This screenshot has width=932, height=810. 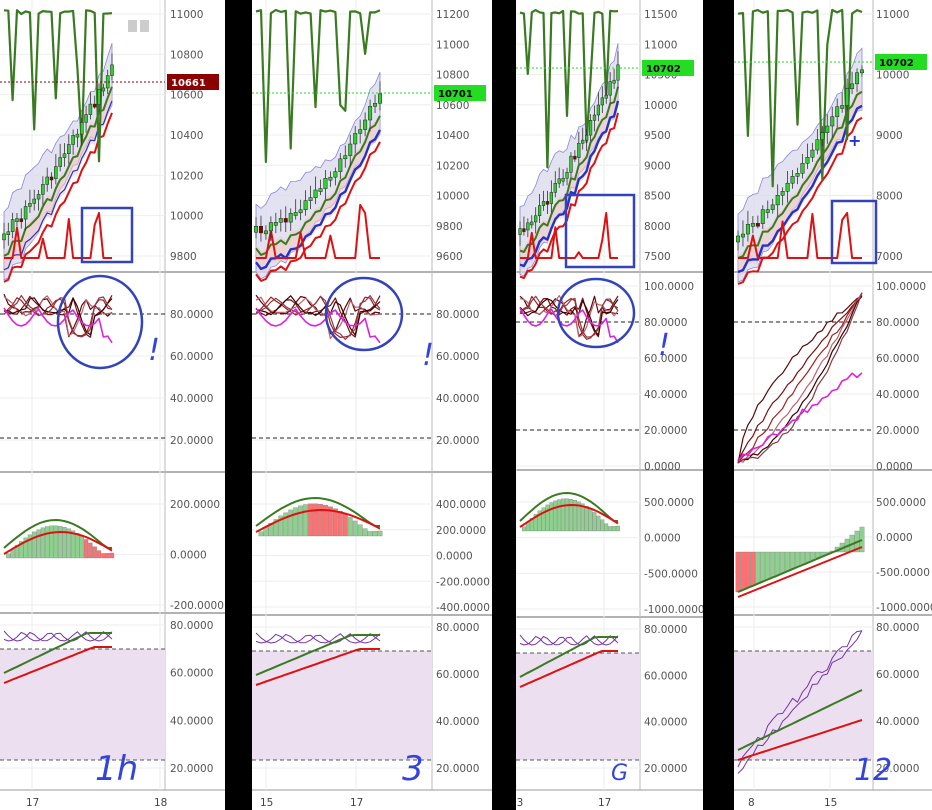 I want to click on y-tick-label: 9600, so click(x=449, y=257).